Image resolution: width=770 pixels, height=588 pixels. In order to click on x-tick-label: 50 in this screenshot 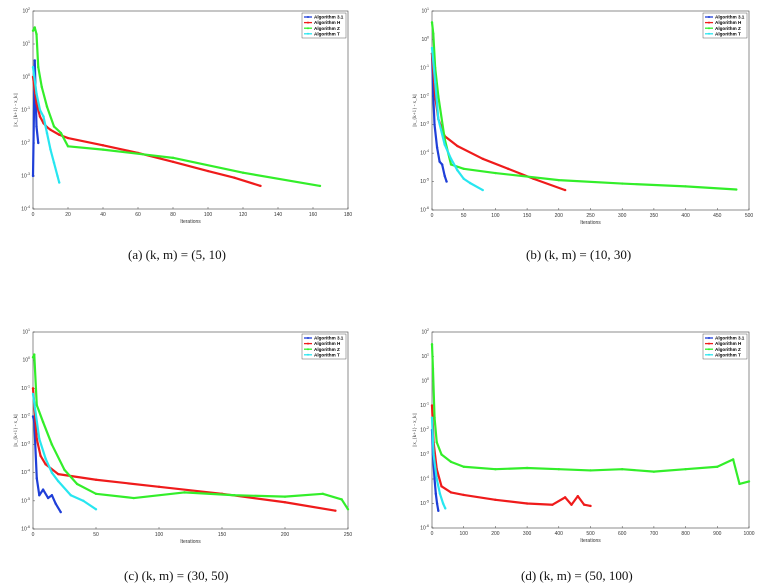, I will do `click(96, 535)`.